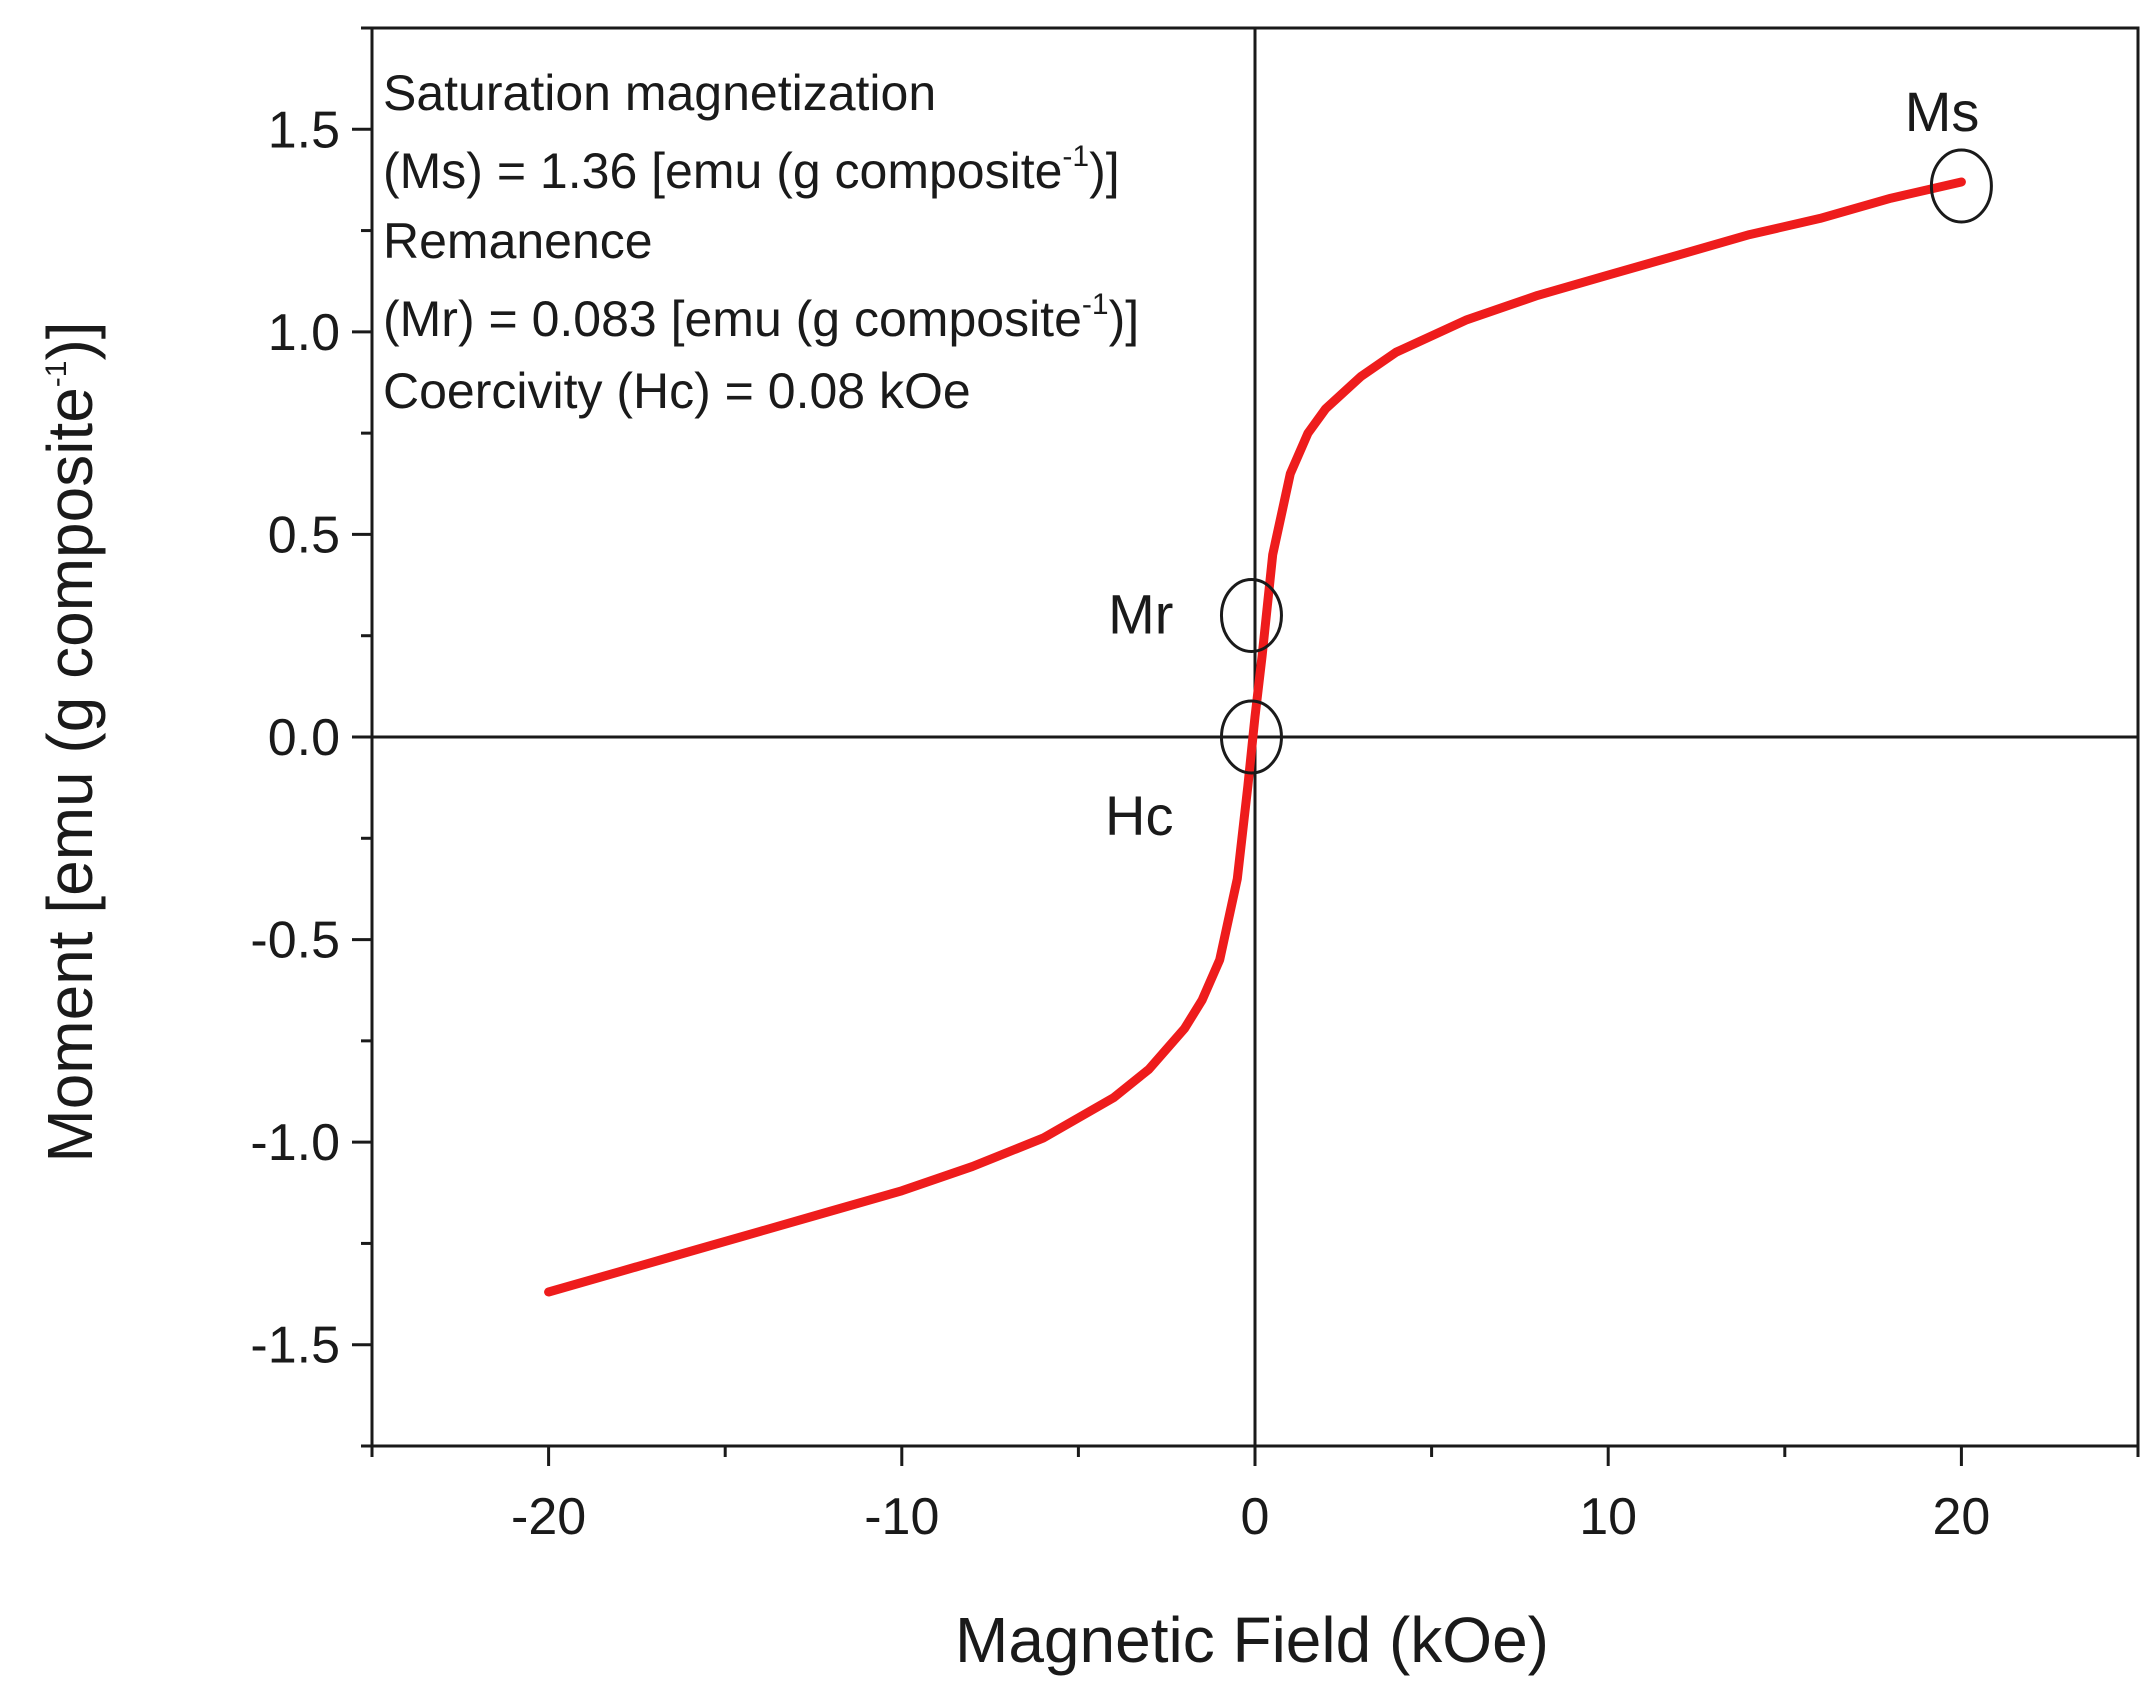 Image resolution: width=2152 pixels, height=1702 pixels. What do you see at coordinates (295, 941) in the screenshot?
I see `y-tick-label: -0.5` at bounding box center [295, 941].